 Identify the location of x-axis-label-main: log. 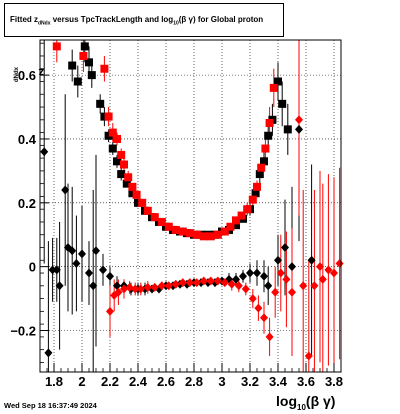
(286, 401).